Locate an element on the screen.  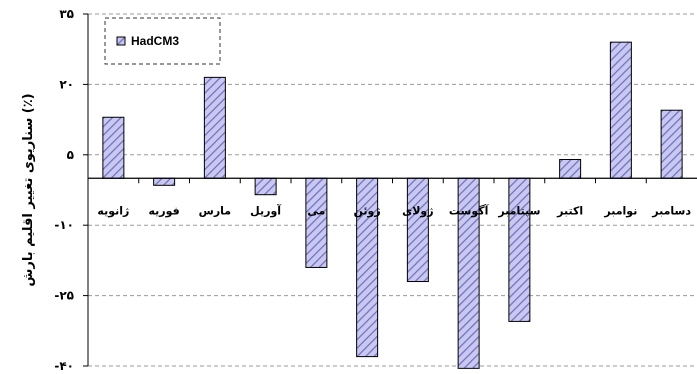
legend: HadCM3 is located at coordinates (162, 41).